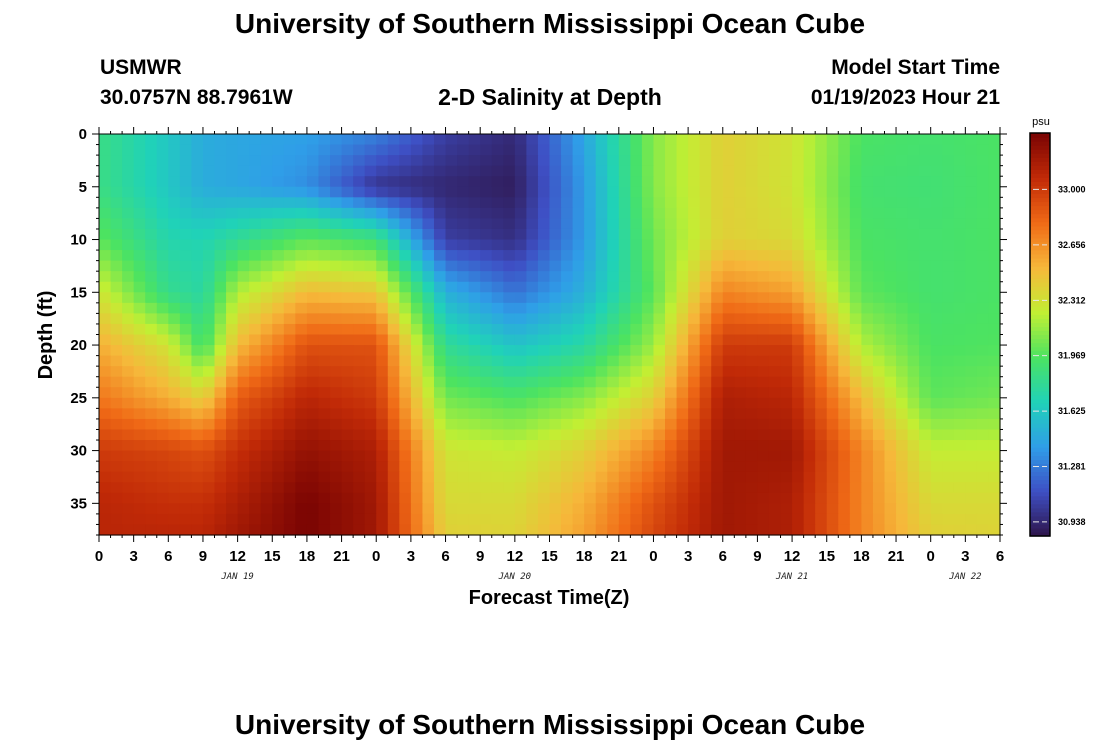  What do you see at coordinates (196, 97) in the screenshot?
I see `station-coordinates: 30.0757N 88.7961W` at bounding box center [196, 97].